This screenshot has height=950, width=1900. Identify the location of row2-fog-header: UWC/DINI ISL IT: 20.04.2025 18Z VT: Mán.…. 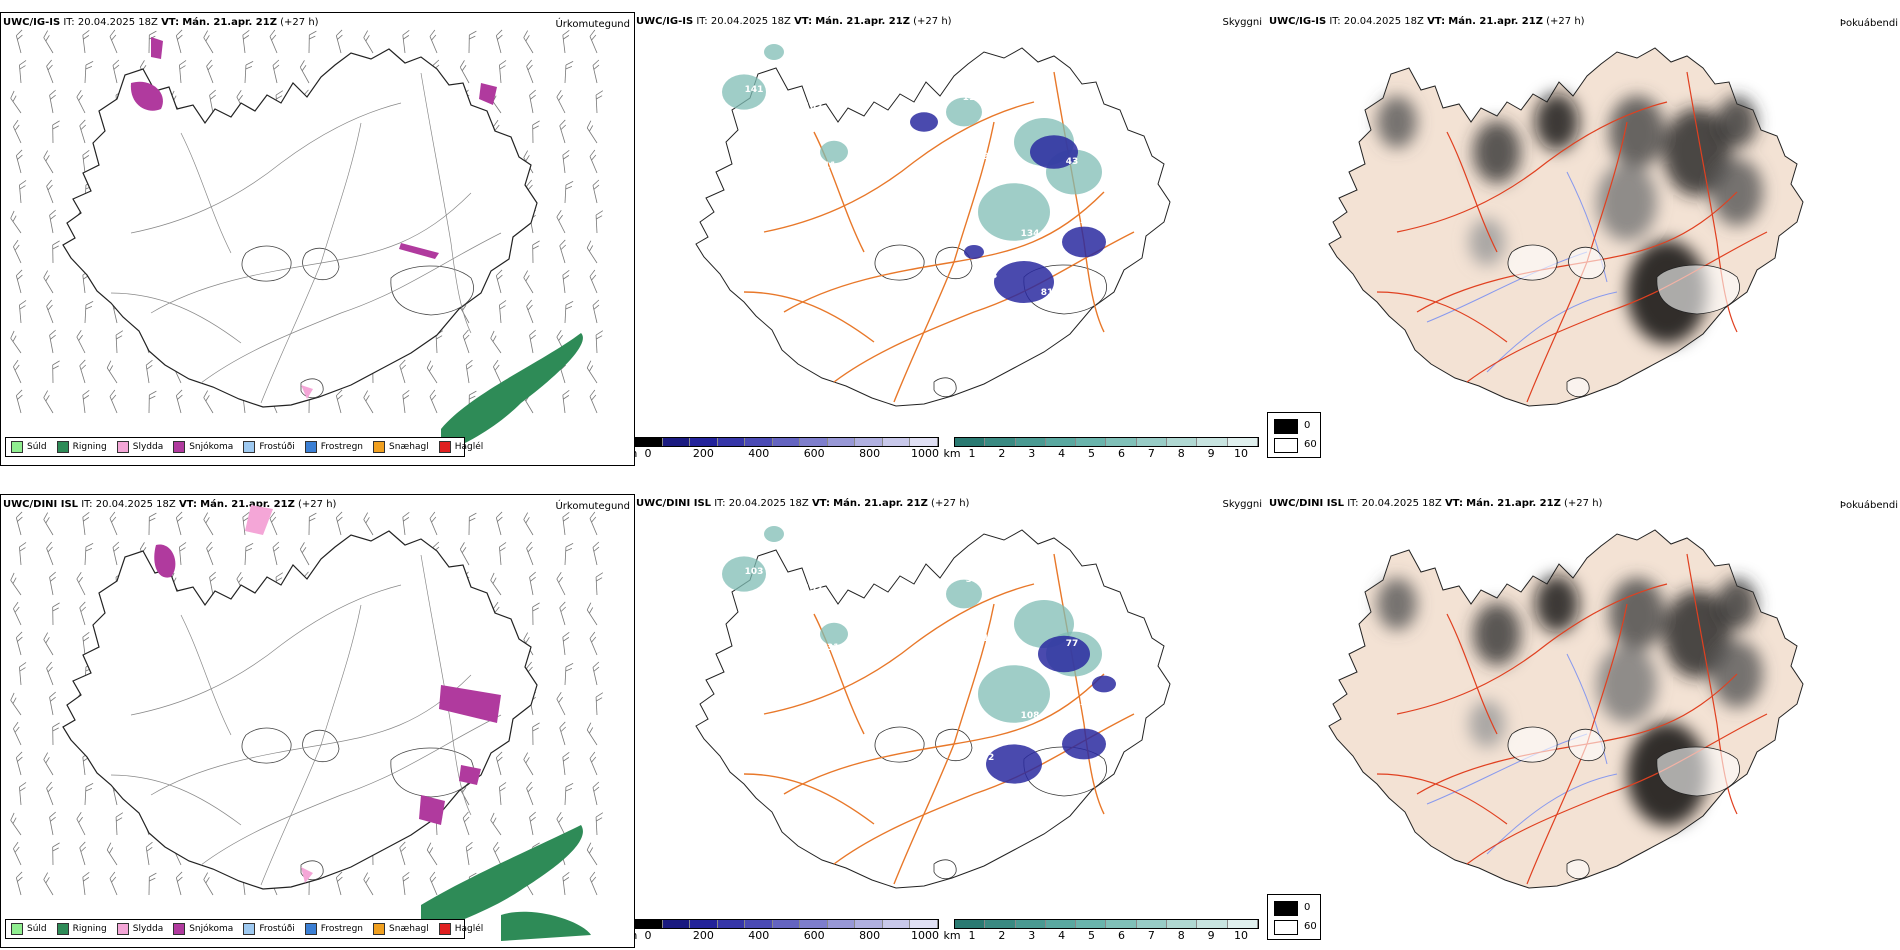
(1435, 503).